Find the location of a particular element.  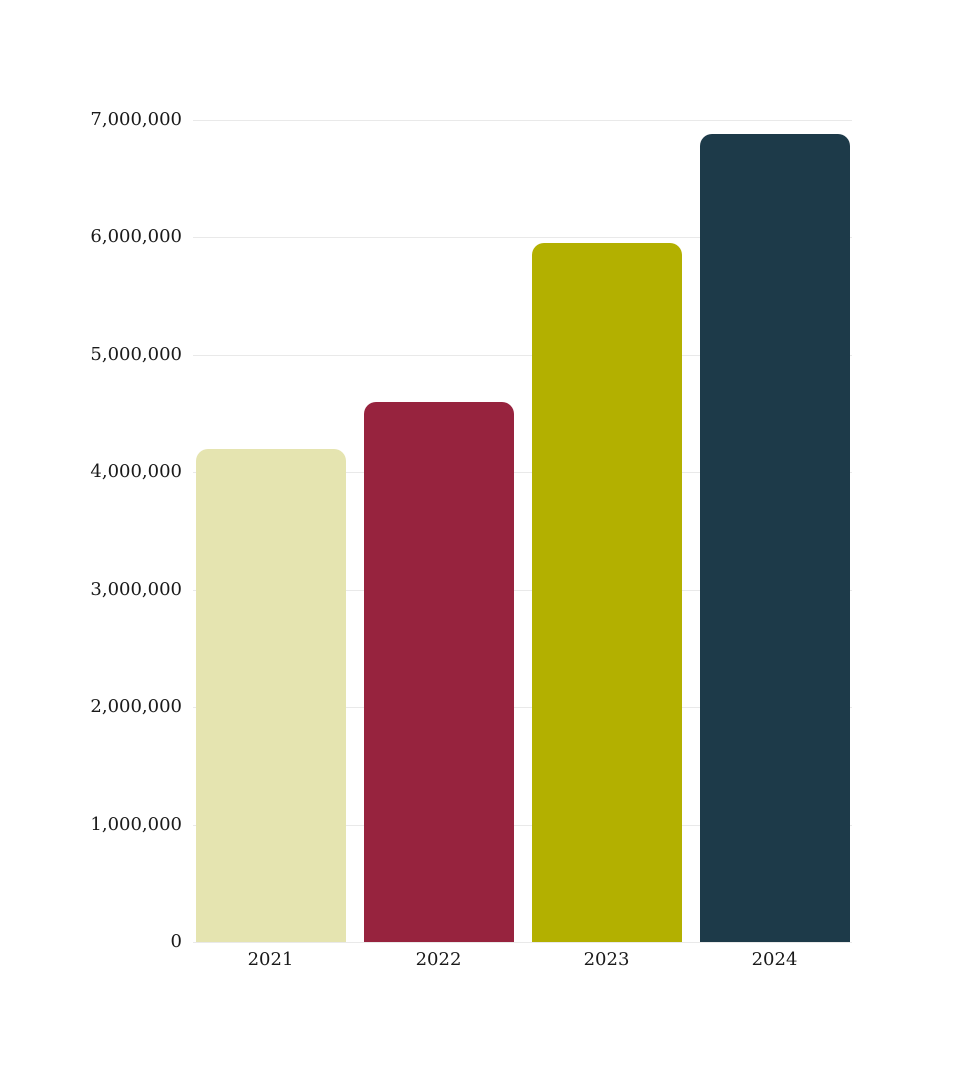

gridline-4,000,000 is located at coordinates (522, 473).